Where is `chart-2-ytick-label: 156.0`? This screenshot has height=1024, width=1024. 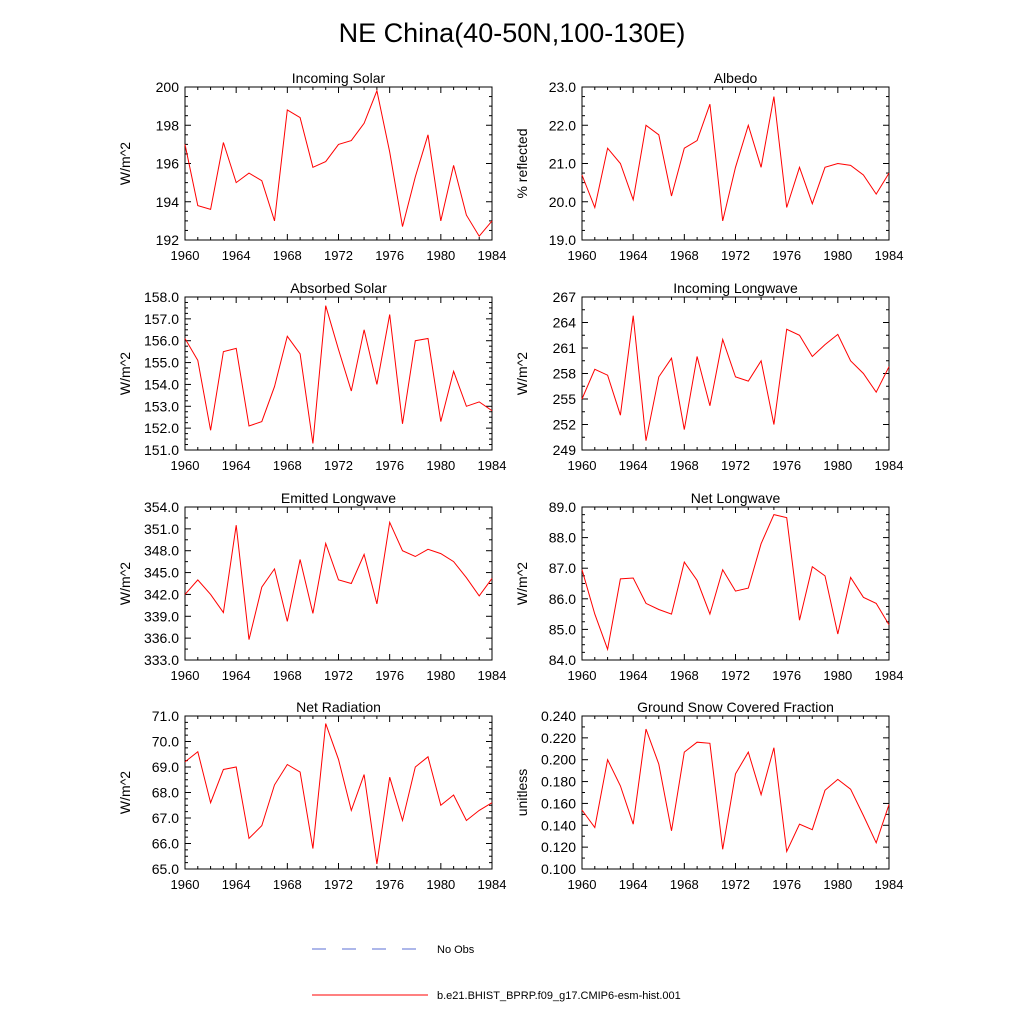
chart-2-ytick-label: 156.0 is located at coordinates (161, 341).